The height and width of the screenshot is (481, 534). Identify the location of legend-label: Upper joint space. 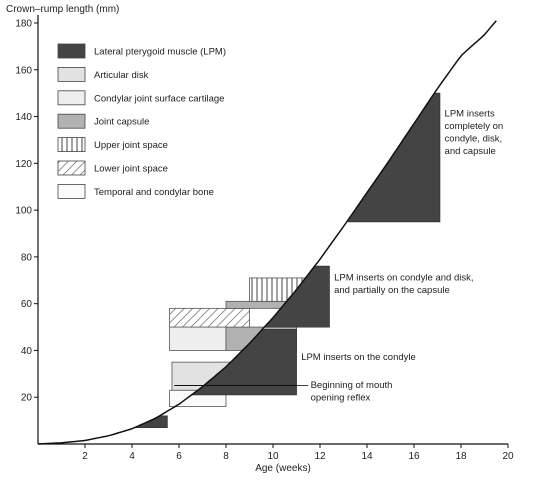
(131, 145).